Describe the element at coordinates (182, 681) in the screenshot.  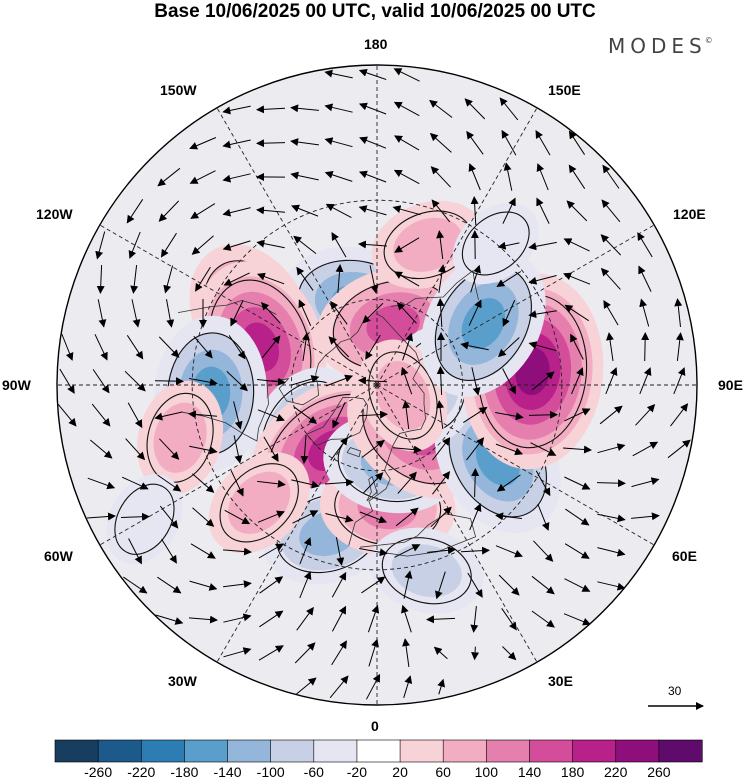
I see `lon-label-30w: 30W` at that location.